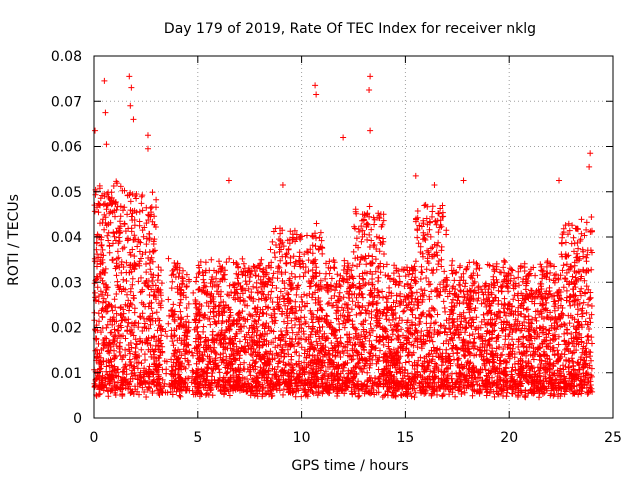 The width and height of the screenshot is (640, 480). What do you see at coordinates (613, 438) in the screenshot?
I see `x-tick-label: 25` at bounding box center [613, 438].